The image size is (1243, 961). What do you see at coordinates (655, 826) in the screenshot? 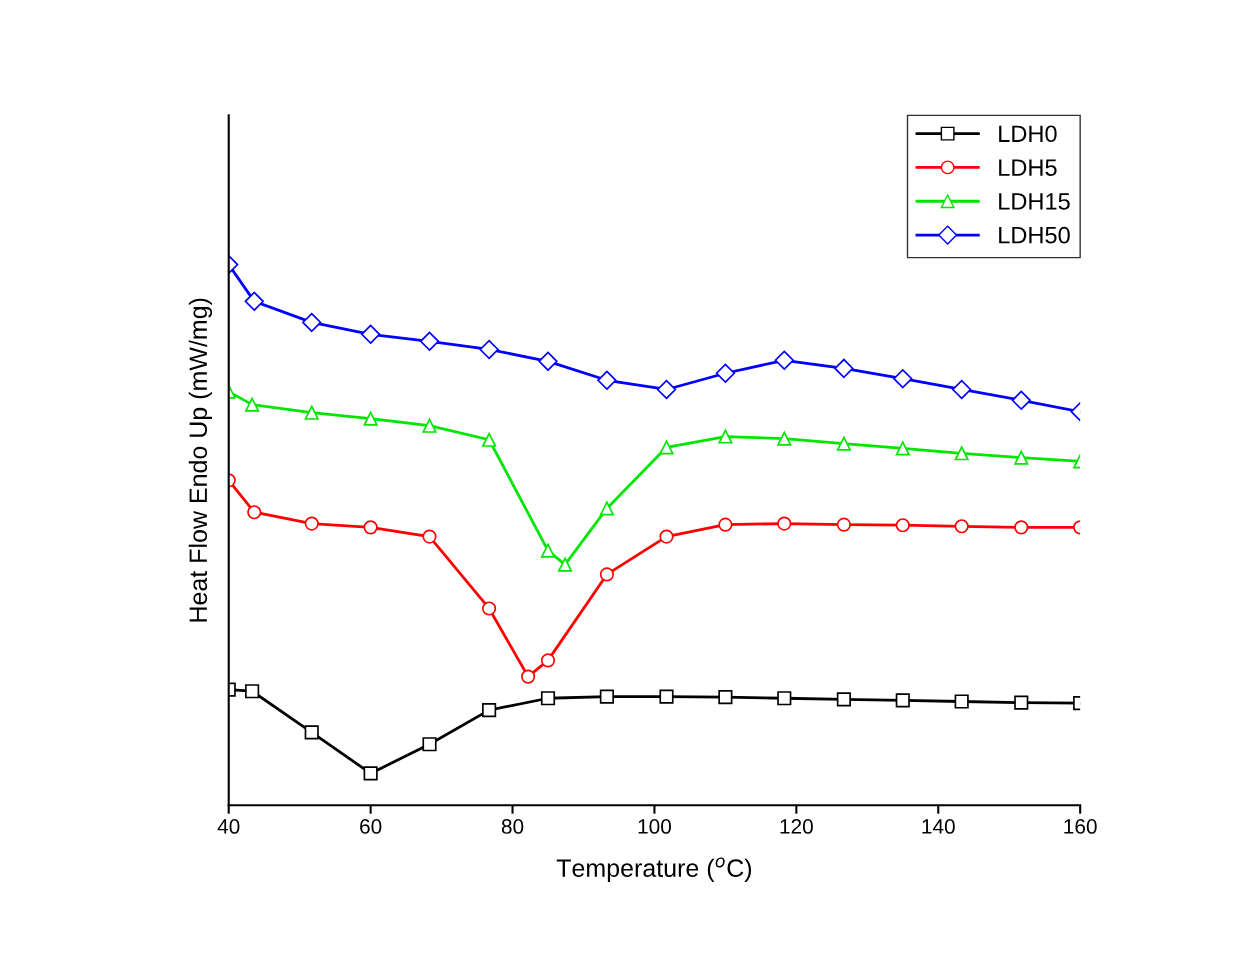
I see `x-tick-label: 100` at bounding box center [655, 826].